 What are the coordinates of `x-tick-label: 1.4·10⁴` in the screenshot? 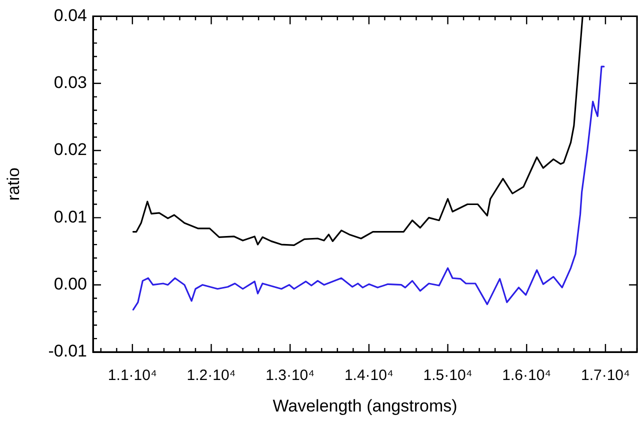 It's located at (369, 375).